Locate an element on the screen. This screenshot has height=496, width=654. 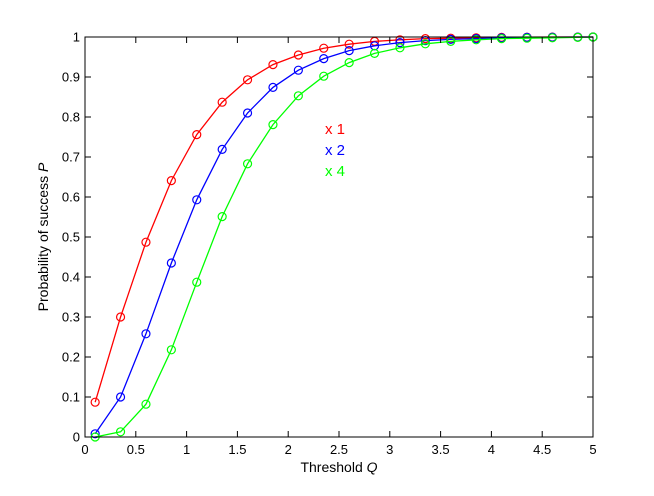
y-tick-label: 0.4 is located at coordinates (71, 277).